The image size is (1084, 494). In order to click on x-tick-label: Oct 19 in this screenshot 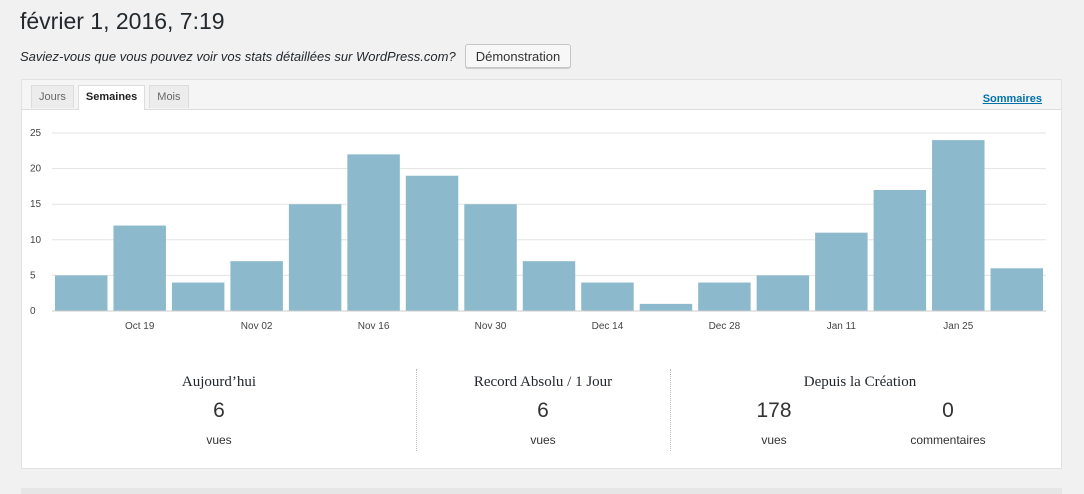, I will do `click(140, 326)`.